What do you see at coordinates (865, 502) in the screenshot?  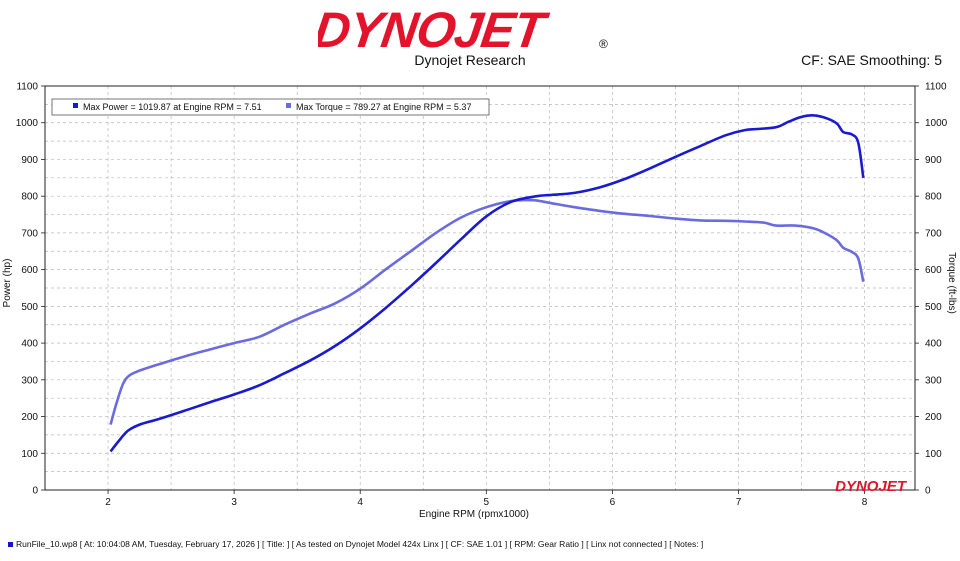 I see `x-tick-label: 8` at bounding box center [865, 502].